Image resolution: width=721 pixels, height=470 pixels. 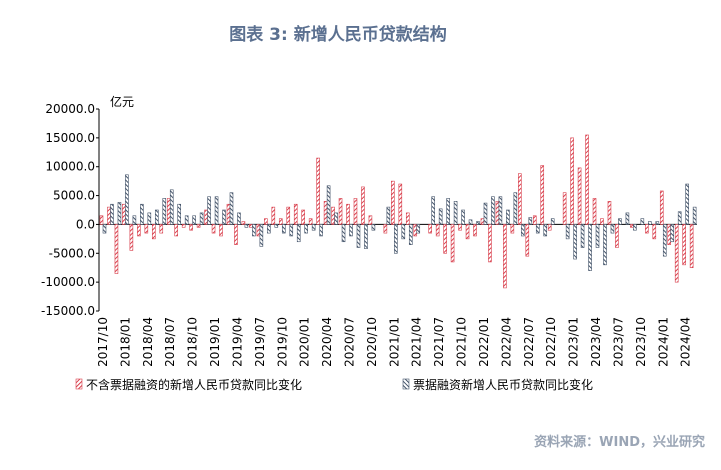 What do you see at coordinates (484, 342) in the screenshot?
I see `x-tick-label: 2022/01` at bounding box center [484, 342].